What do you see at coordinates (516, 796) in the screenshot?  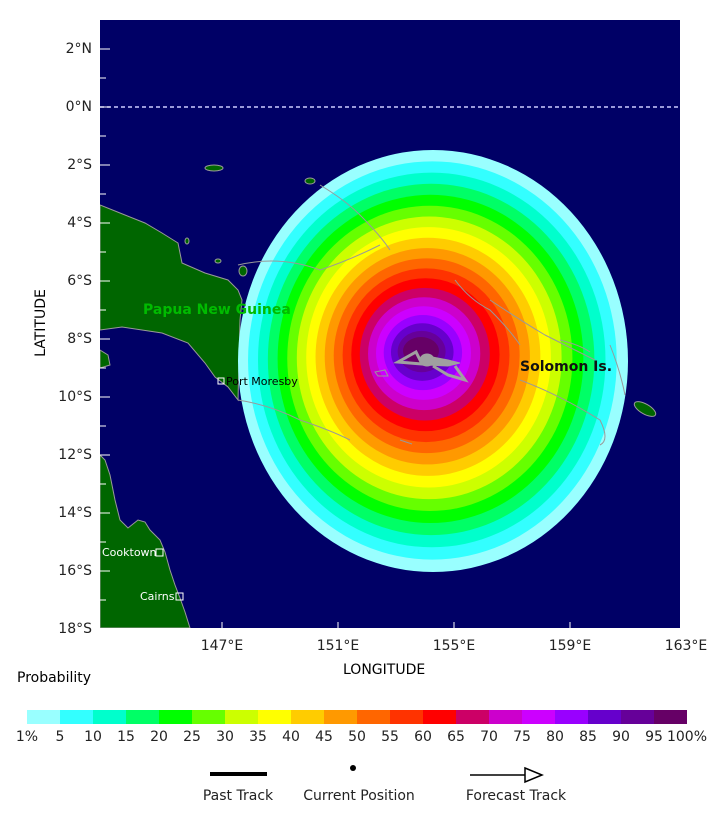 I see `forecast-track-label: Forecast Track` at bounding box center [516, 796].